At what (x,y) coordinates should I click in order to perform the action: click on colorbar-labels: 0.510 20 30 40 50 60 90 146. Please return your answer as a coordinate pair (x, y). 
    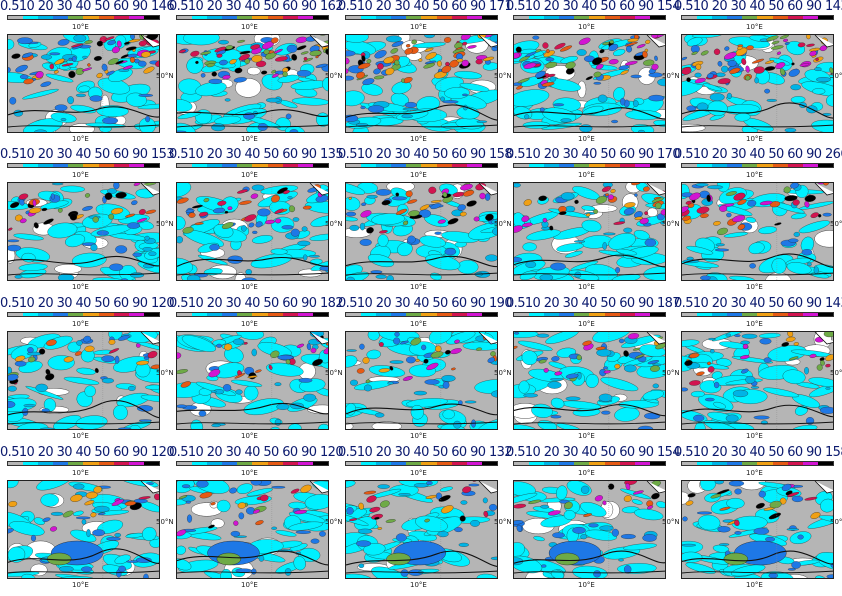
    Looking at the image, I should click on (87, 7).